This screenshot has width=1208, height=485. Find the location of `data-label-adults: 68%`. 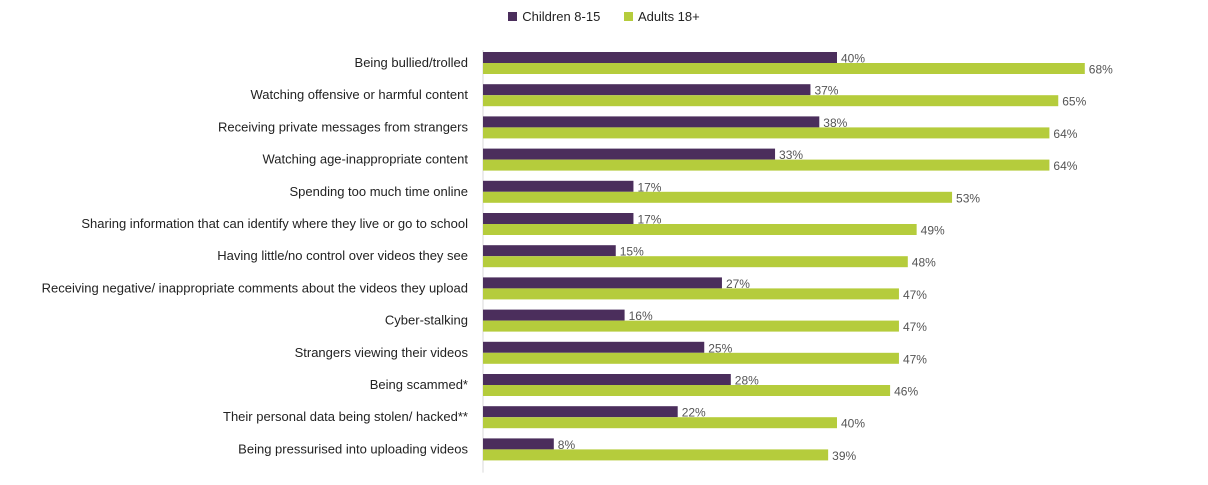

data-label-adults: 68% is located at coordinates (1101, 70).